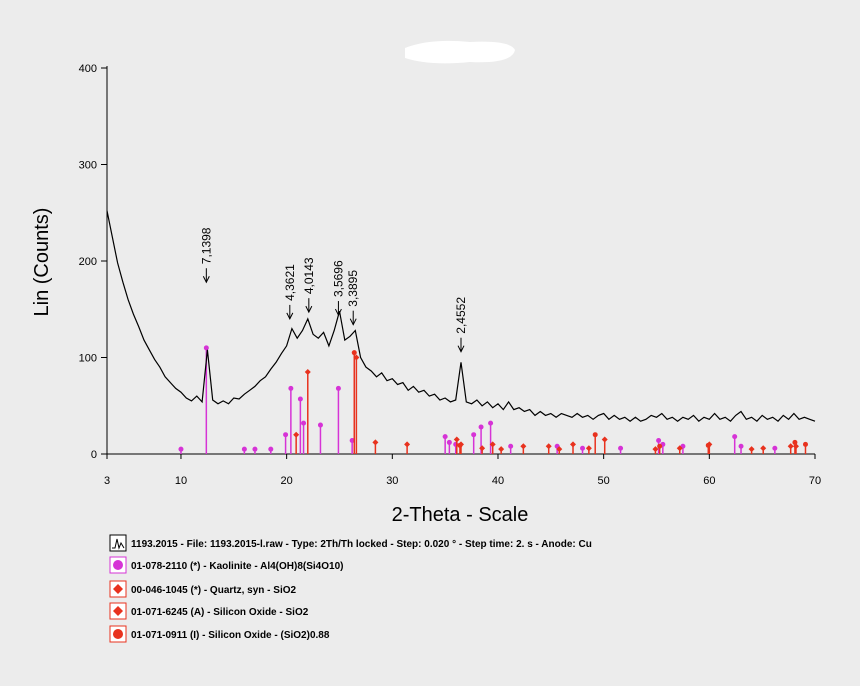 This screenshot has height=686, width=860. I want to click on x-tick-label: 60, so click(709, 481).